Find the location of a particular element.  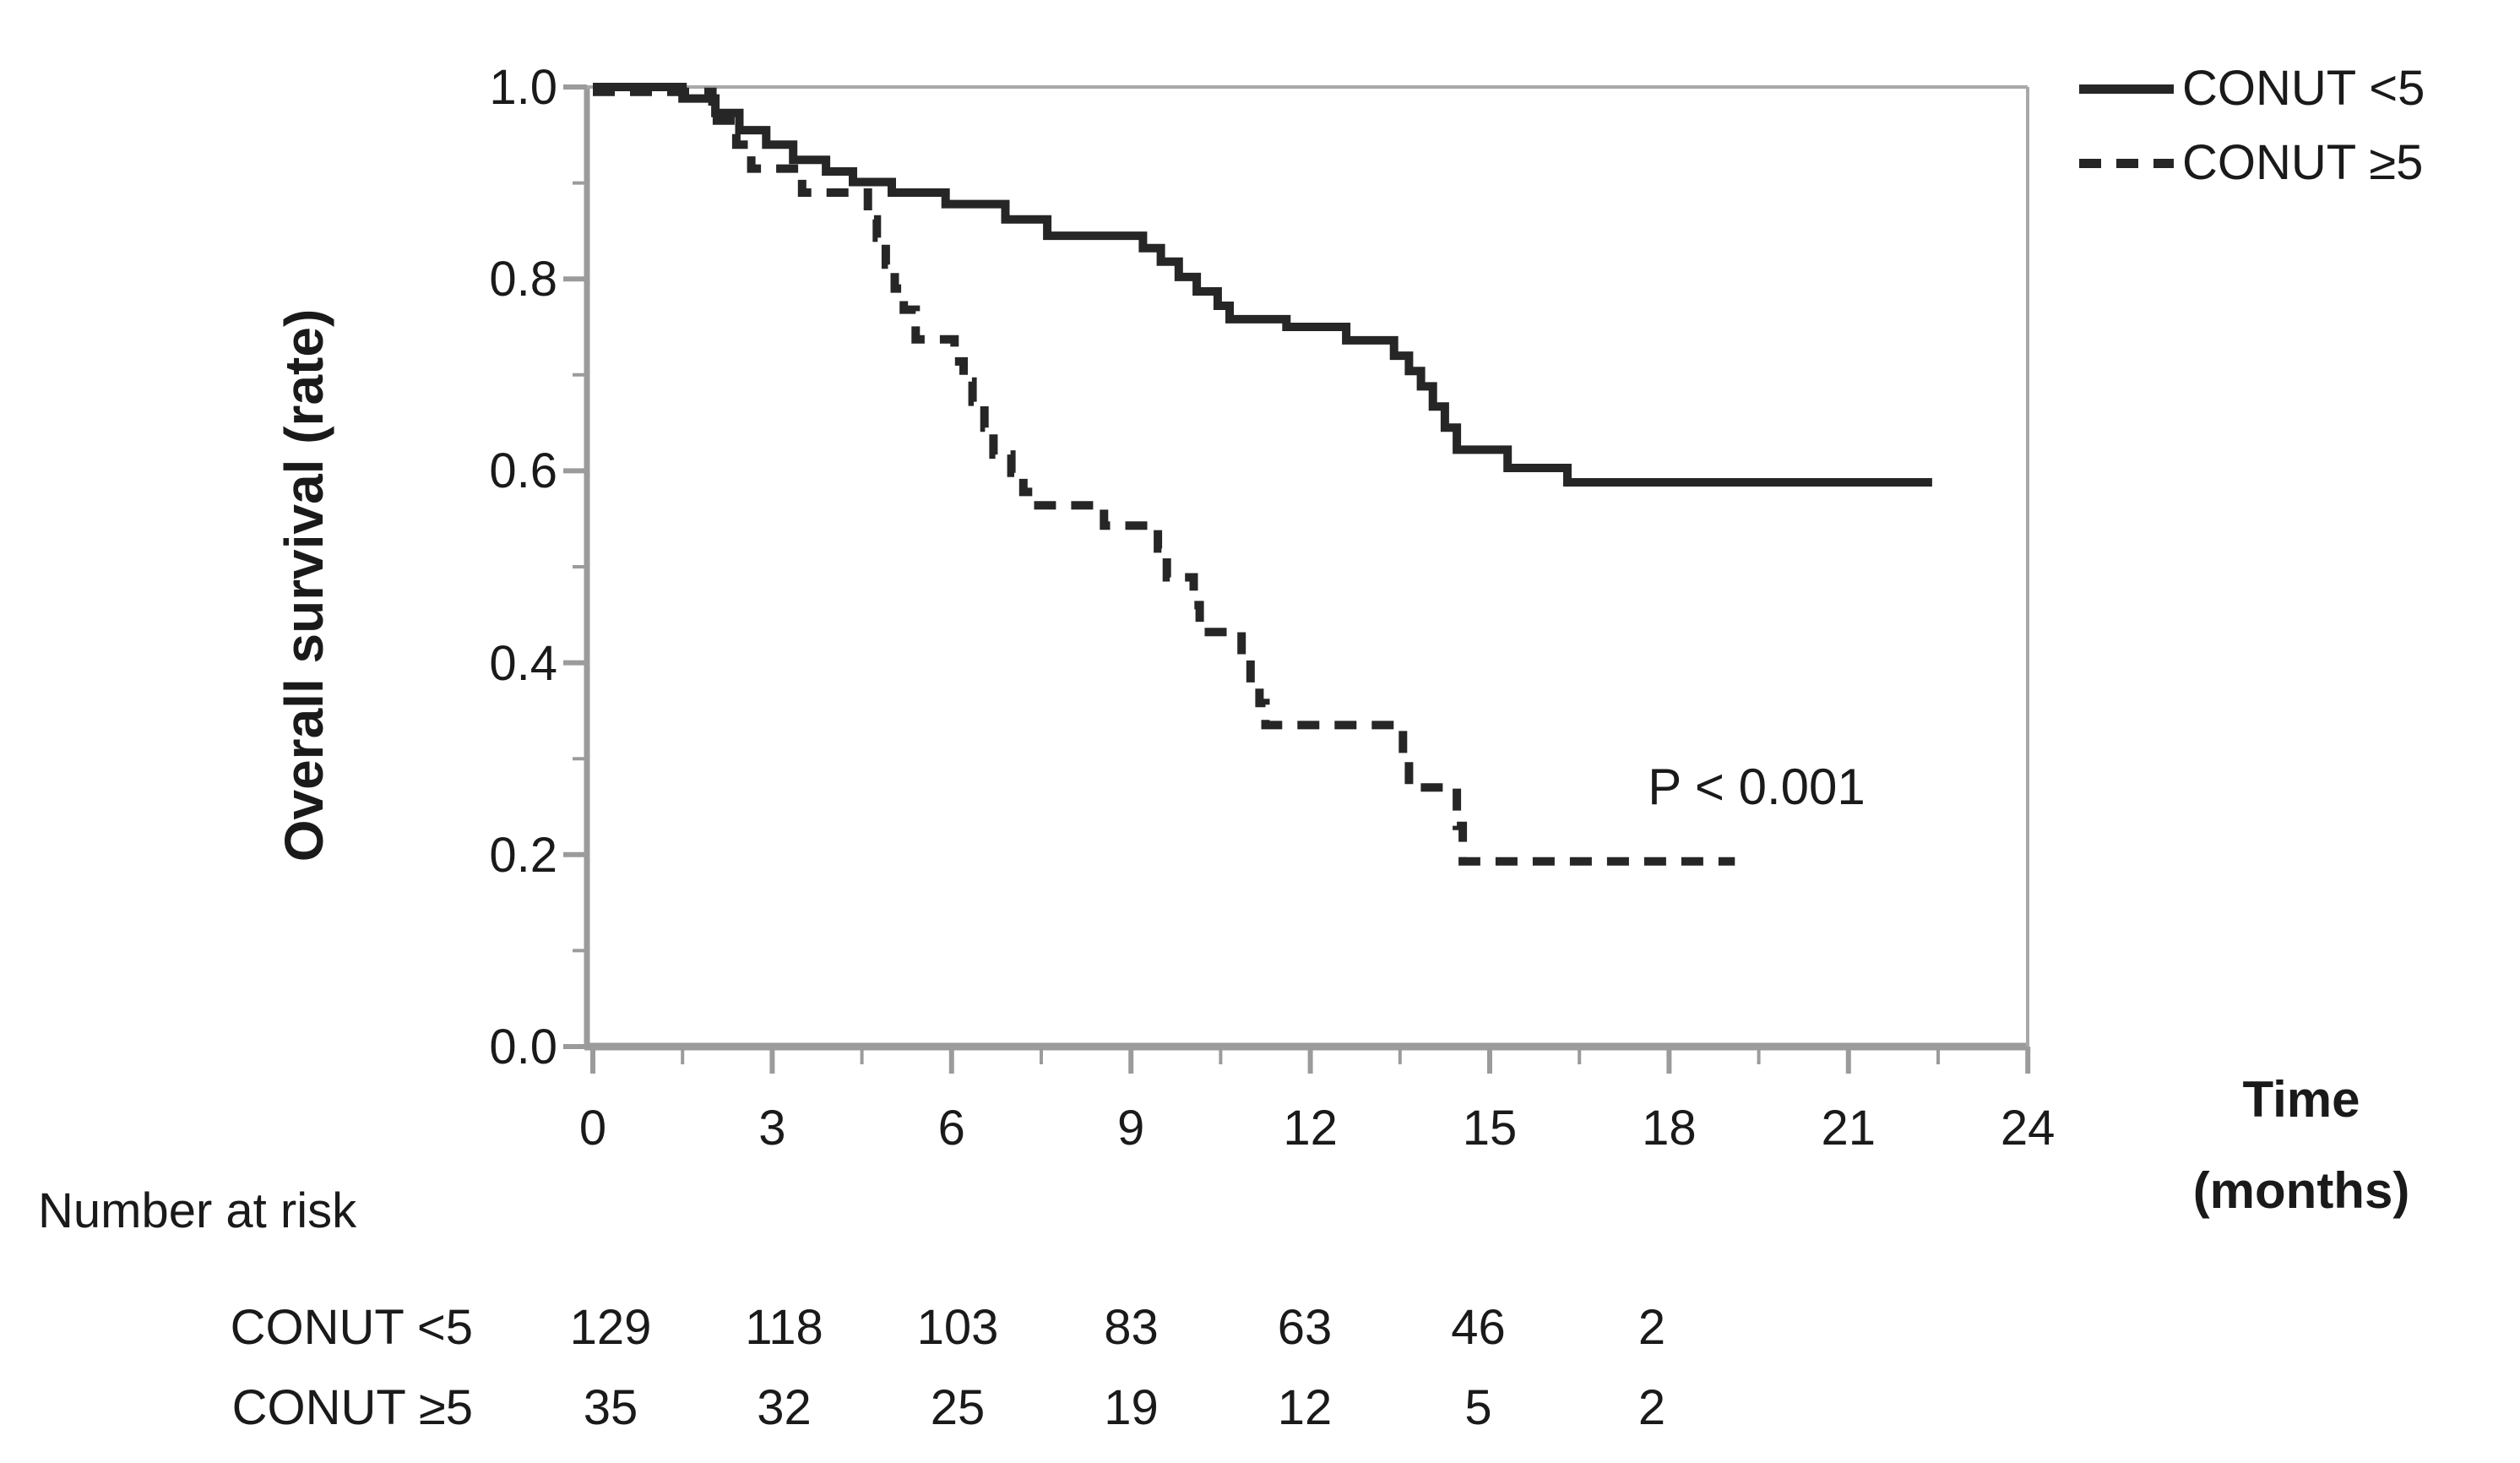

y-tick-label: 0.0 is located at coordinates (523, 1047).